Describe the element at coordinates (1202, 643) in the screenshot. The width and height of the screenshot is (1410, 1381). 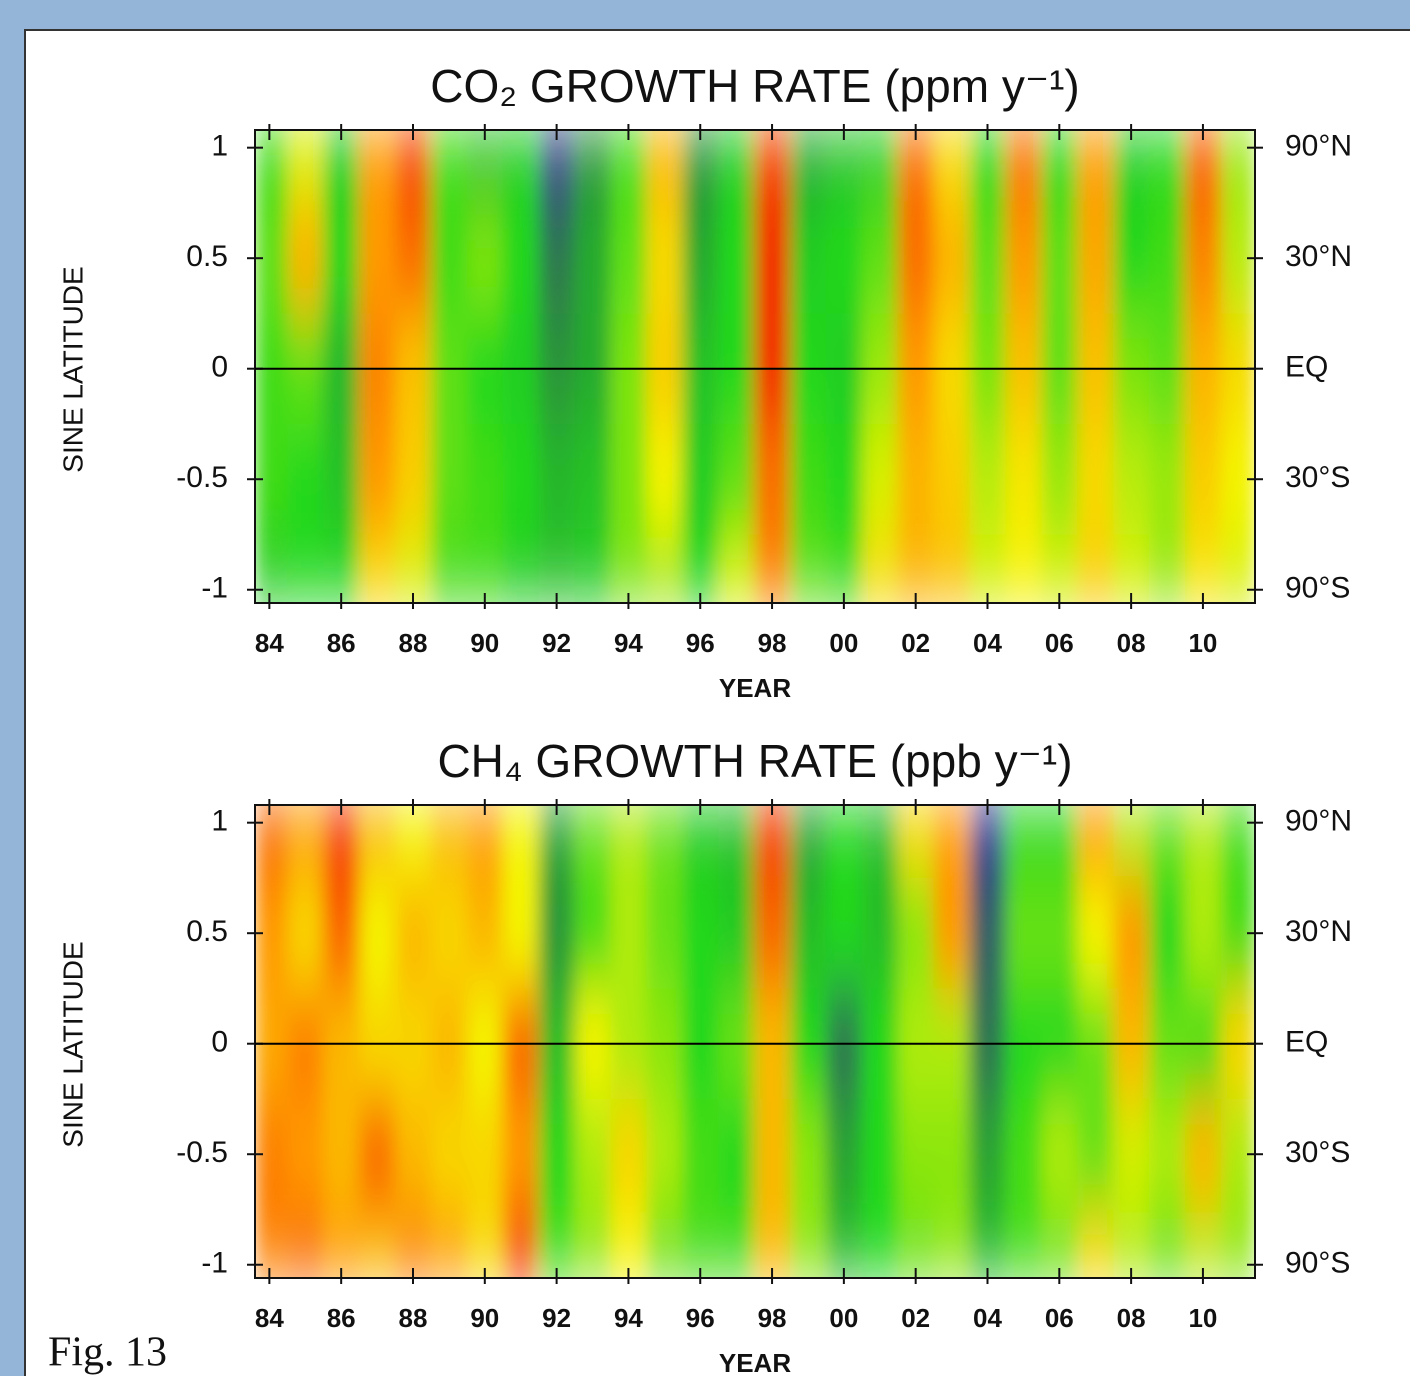
I see `x-tick-label: 10` at that location.